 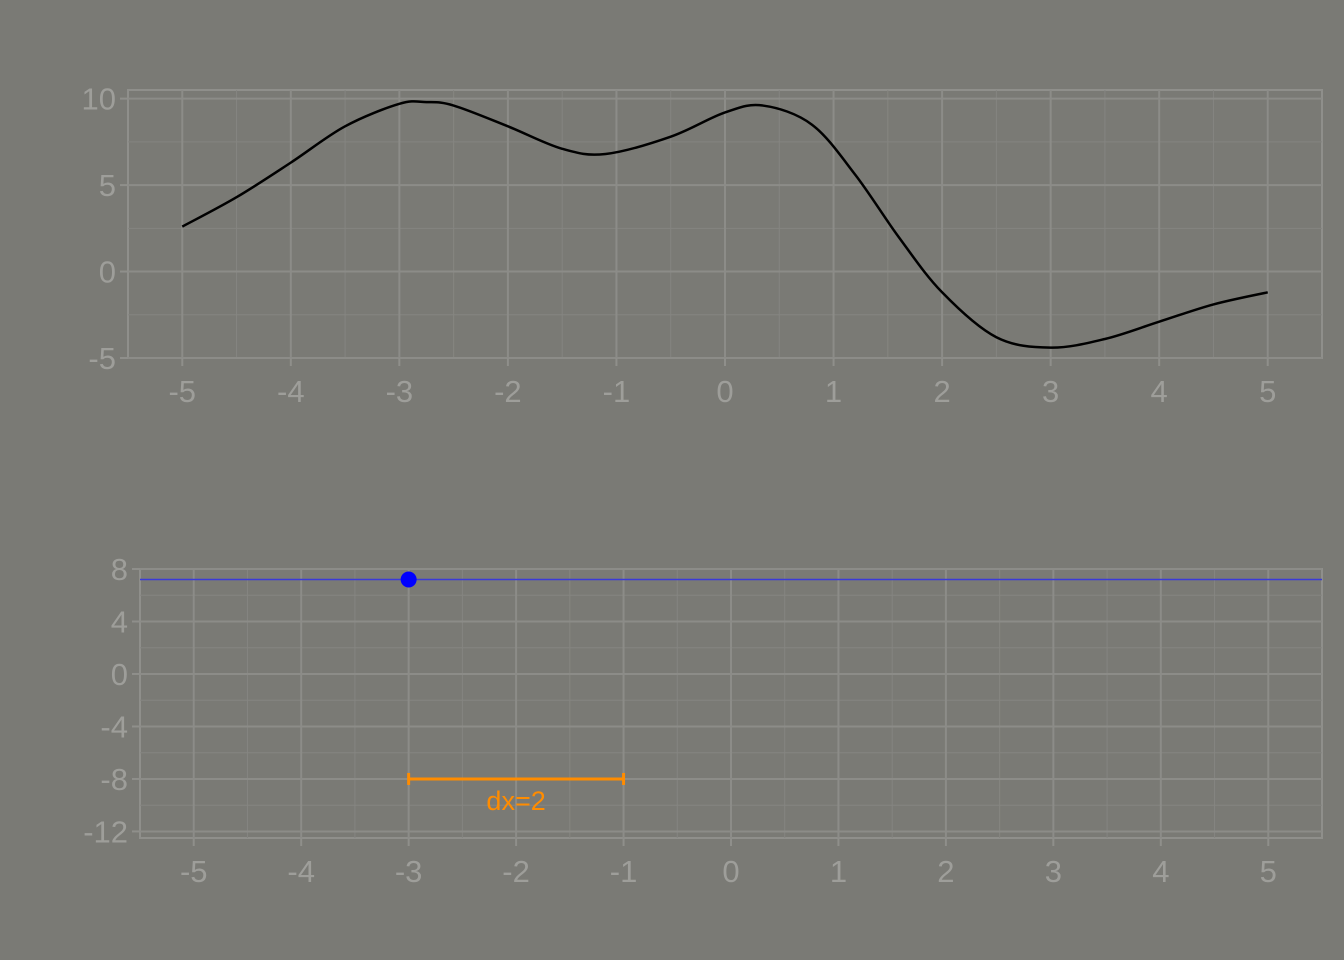 I want to click on y-tick-label: 5, so click(x=107, y=185).